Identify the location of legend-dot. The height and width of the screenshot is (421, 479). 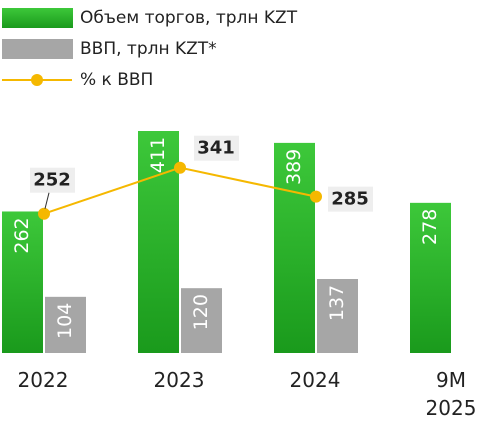
(37, 80).